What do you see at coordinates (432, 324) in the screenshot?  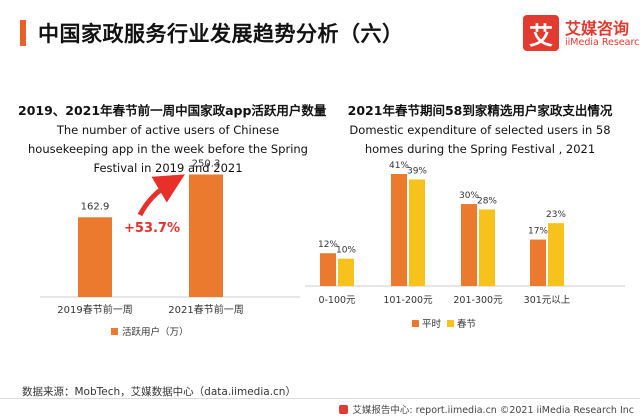 I see `chart2-legend-label: 平时` at bounding box center [432, 324].